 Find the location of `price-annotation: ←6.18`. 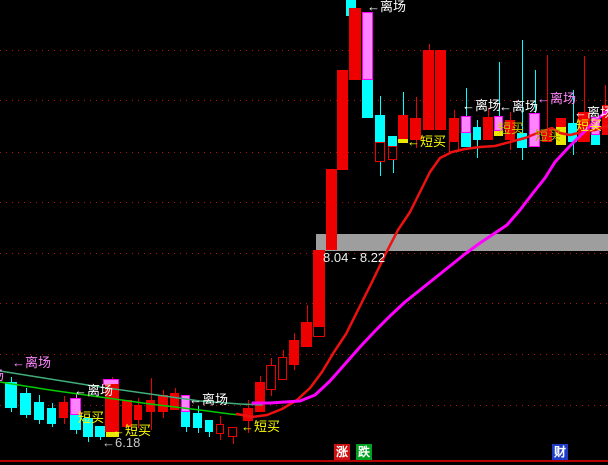

price-annotation: ←6.18 is located at coordinates (121, 442).